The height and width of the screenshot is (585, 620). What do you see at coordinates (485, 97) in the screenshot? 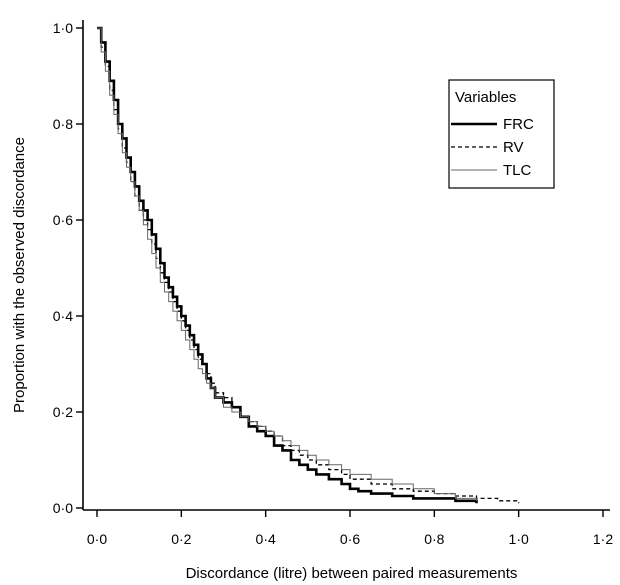
I see `legend-title: Variables` at bounding box center [485, 97].